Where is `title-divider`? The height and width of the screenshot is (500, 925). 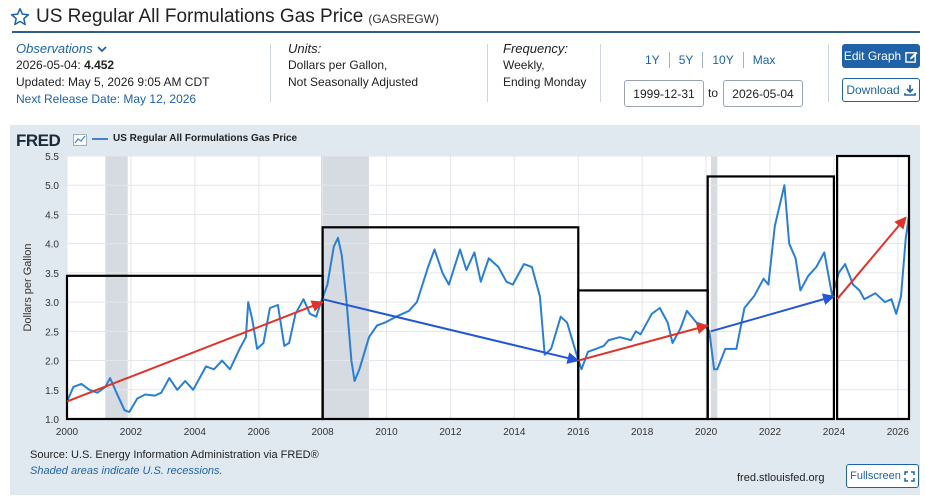
title-divider is located at coordinates (466, 32).